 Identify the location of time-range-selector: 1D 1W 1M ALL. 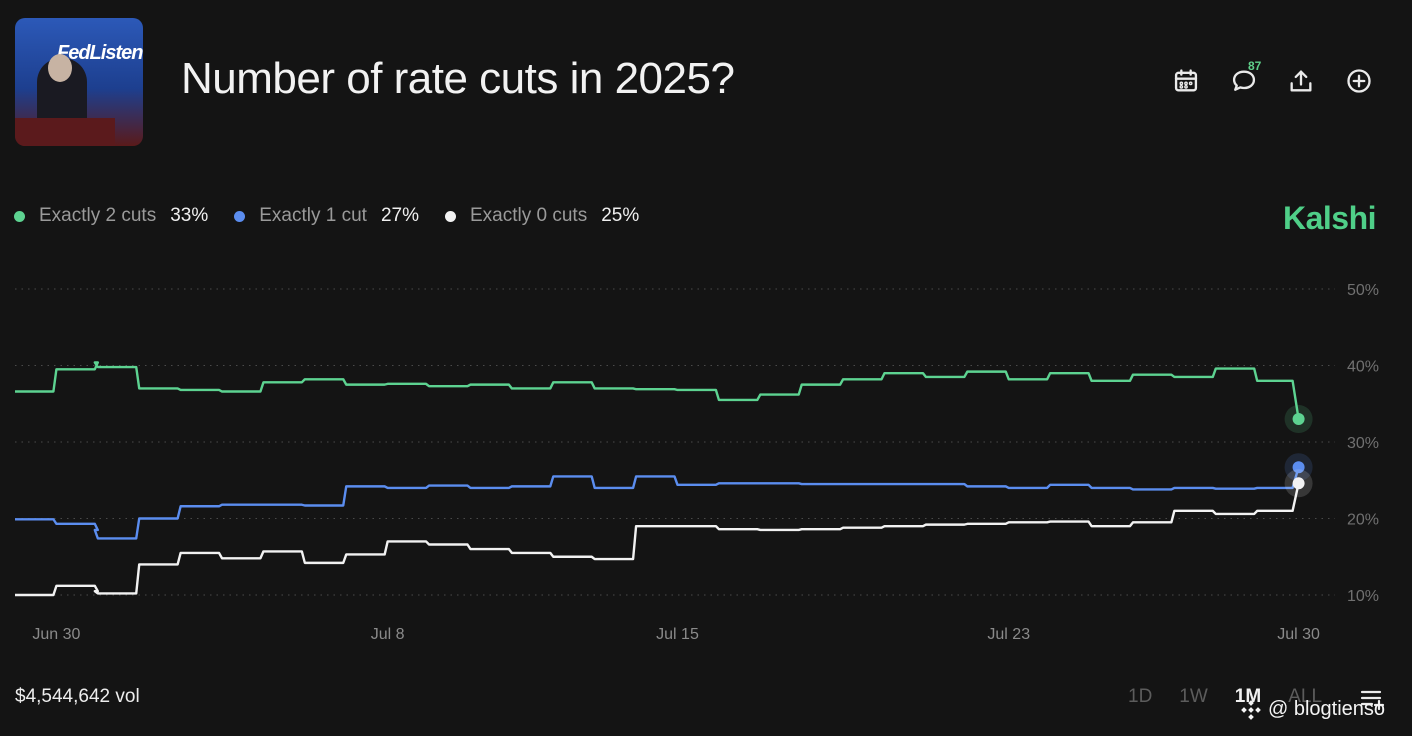
(1238, 697).